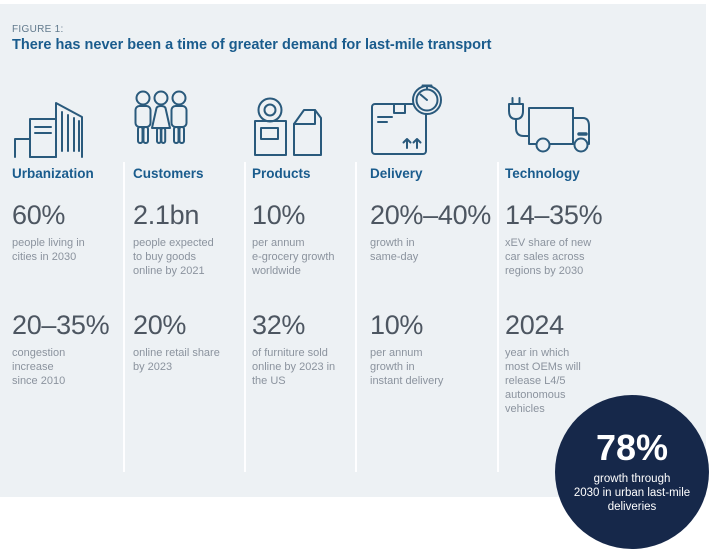 The width and height of the screenshot is (722, 557). I want to click on parcel-stopwatch-icon, so click(407, 121).